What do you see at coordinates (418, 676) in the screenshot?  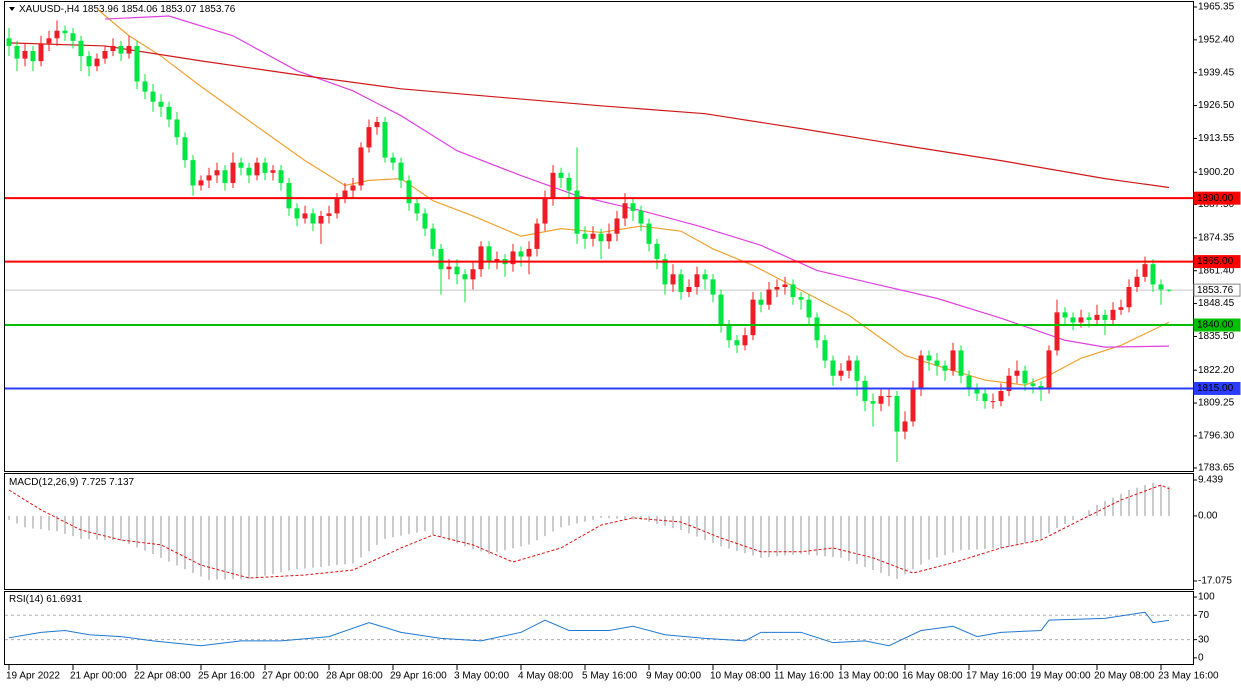 I see `x-tick-label: 29 Apr 16:00` at bounding box center [418, 676].